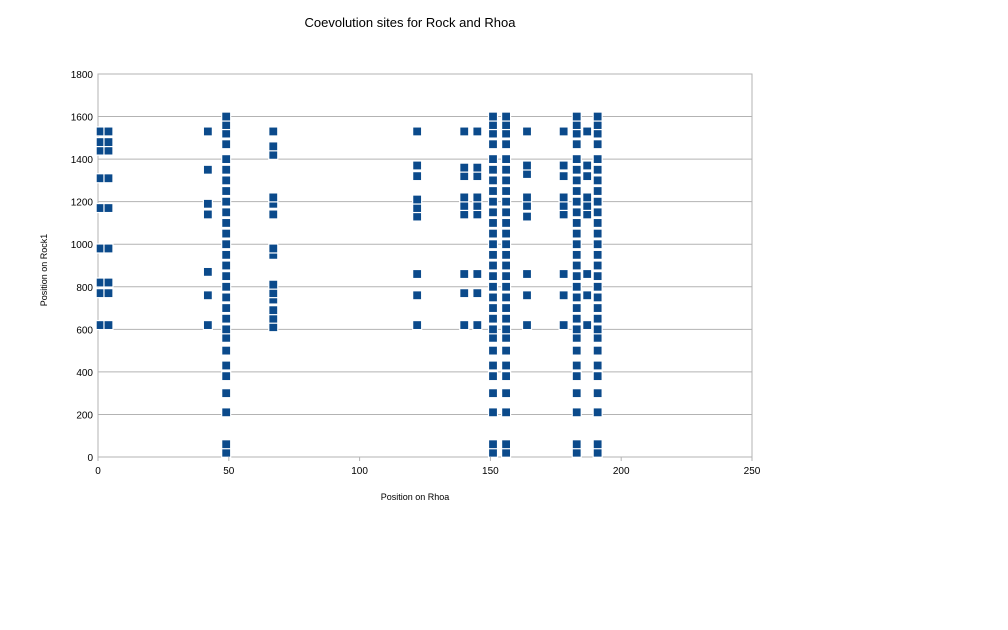  Describe the element at coordinates (490, 471) in the screenshot. I see `x-tick-label: 150` at that location.